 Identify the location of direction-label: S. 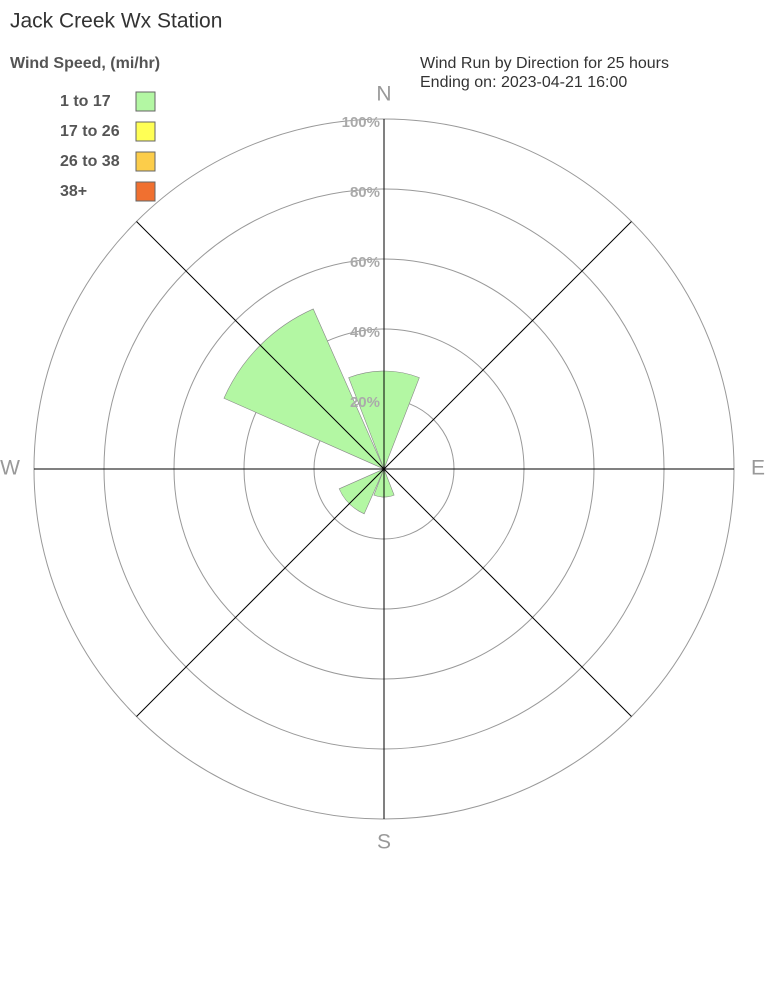
(384, 842).